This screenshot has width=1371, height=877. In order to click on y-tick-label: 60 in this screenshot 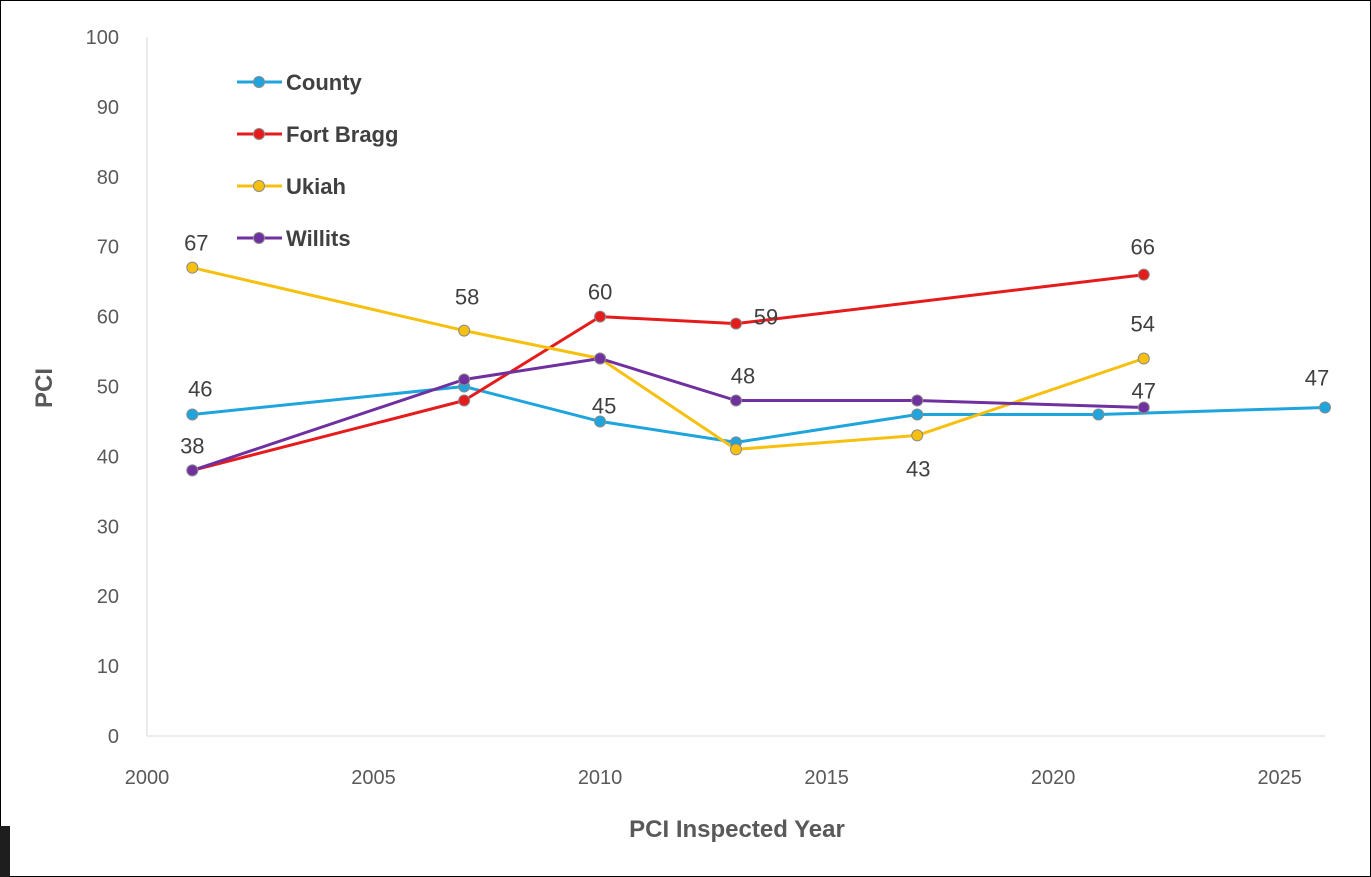, I will do `click(108, 318)`.